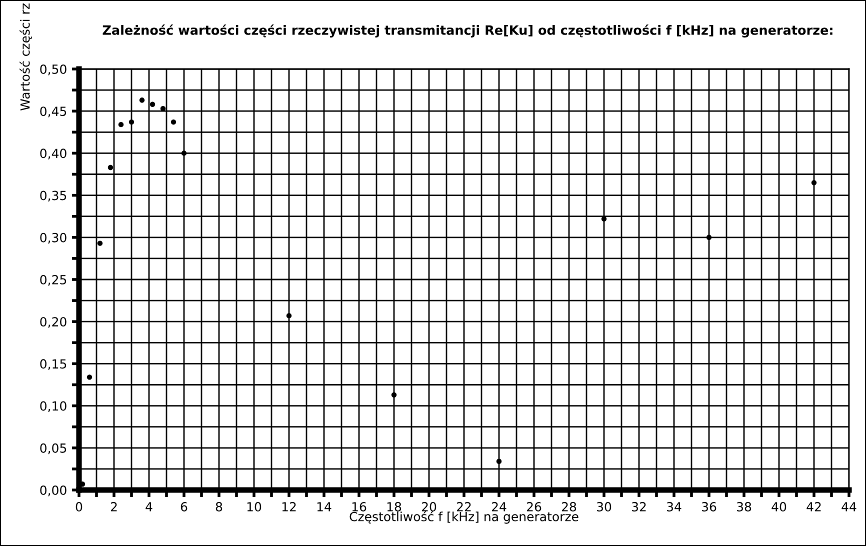  I want to click on y-tick-label: 0,00, so click(53, 490).